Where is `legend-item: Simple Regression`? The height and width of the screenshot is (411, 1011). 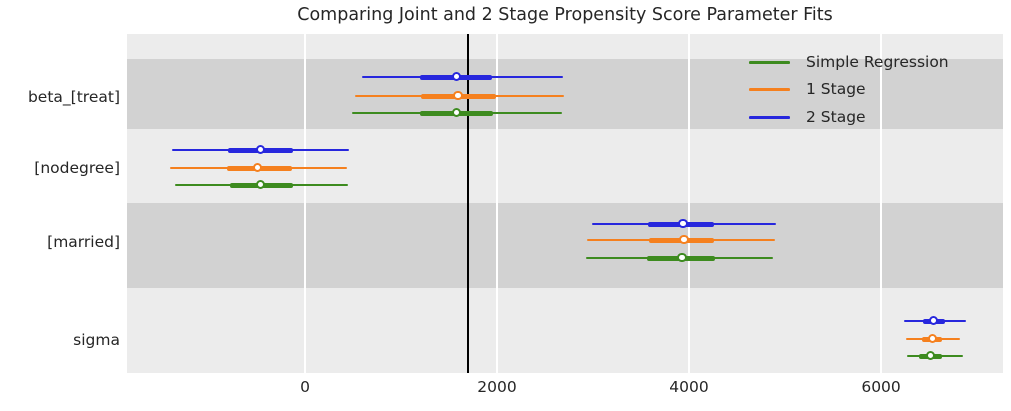 legend-item: Simple Regression is located at coordinates (874, 62).